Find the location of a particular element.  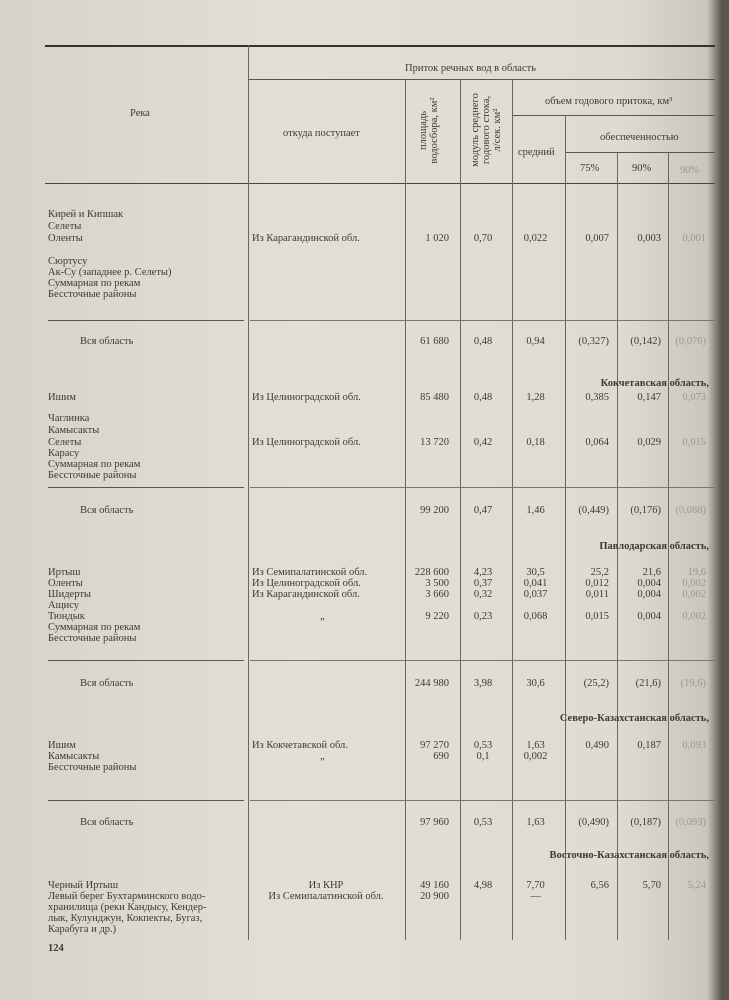

total-mean-cell: 1,63 is located at coordinates (535, 822).